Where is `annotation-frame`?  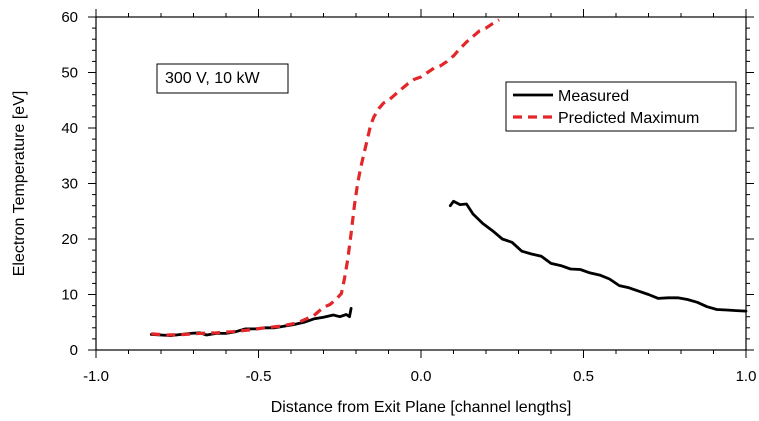 annotation-frame is located at coordinates (222, 78).